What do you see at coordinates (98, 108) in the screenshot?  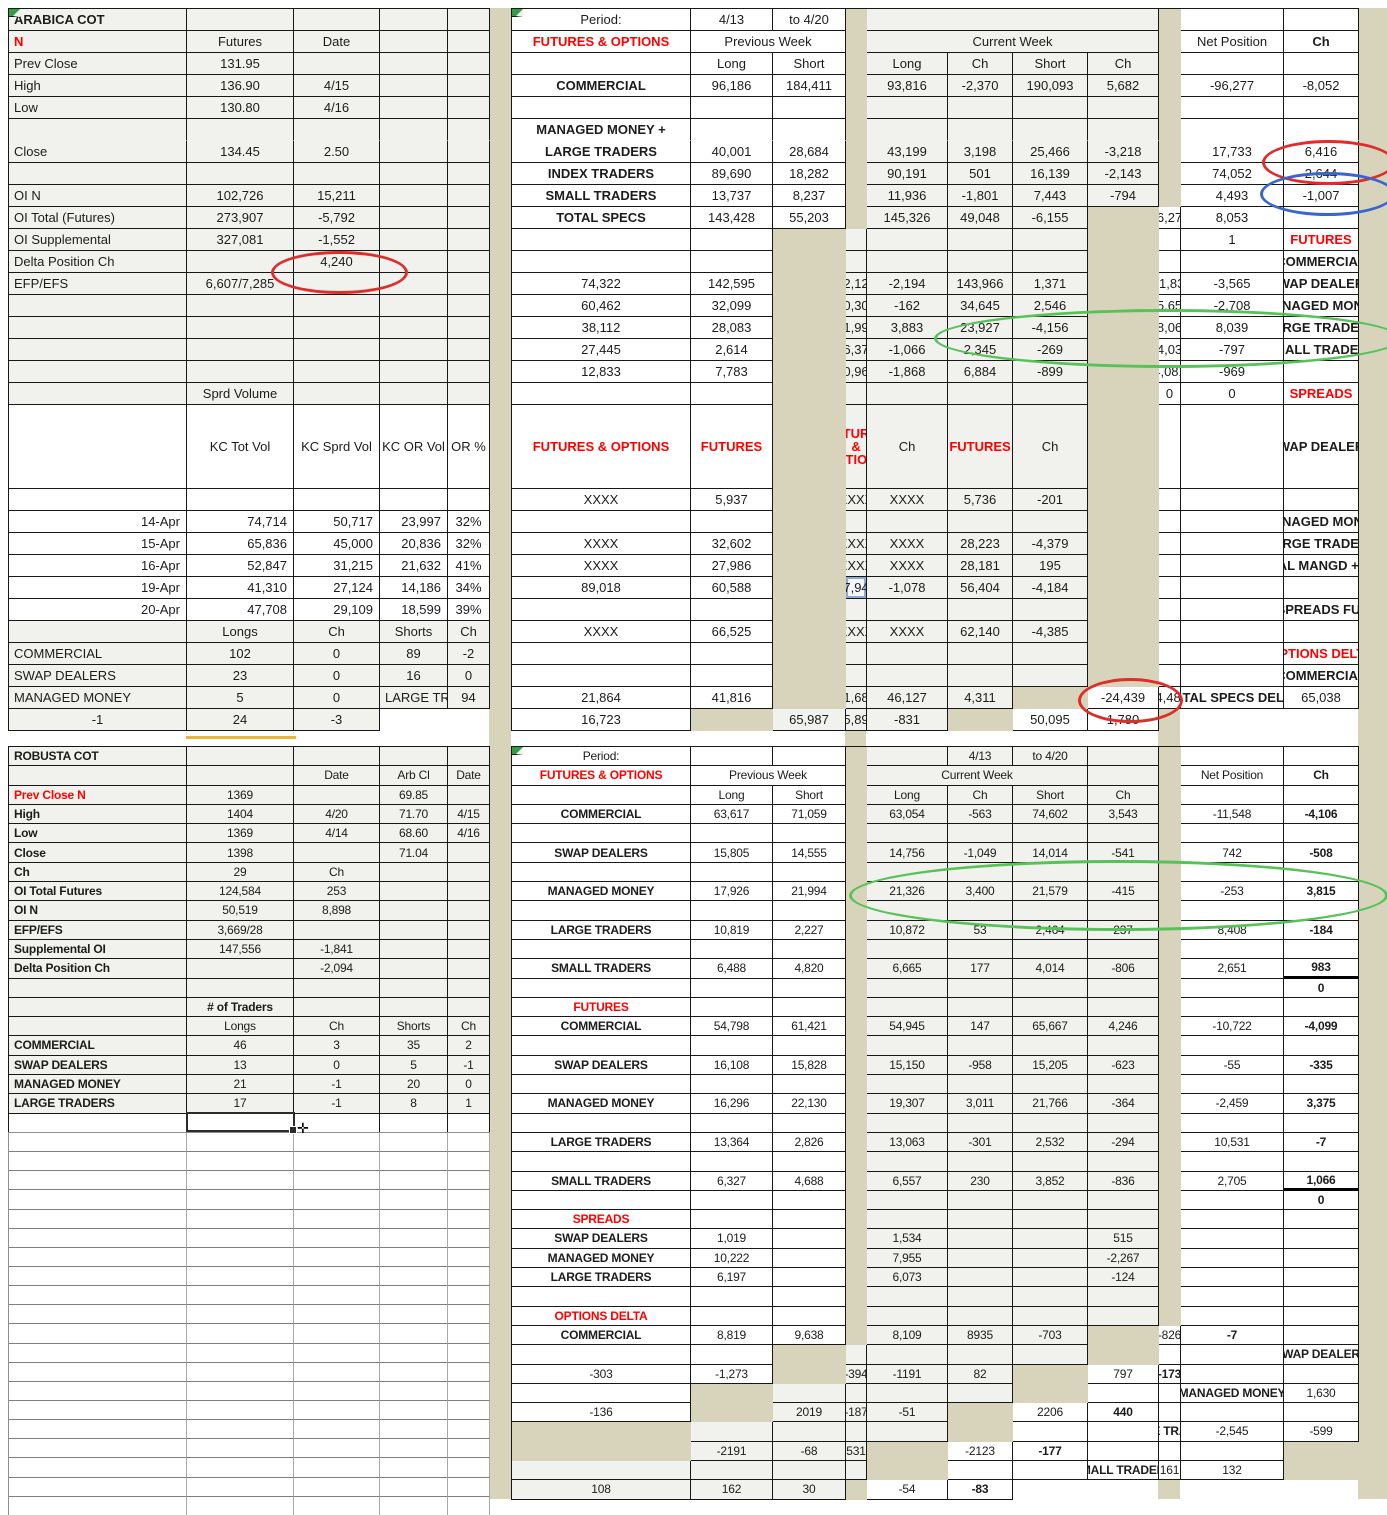 I see `cell: Low` at bounding box center [98, 108].